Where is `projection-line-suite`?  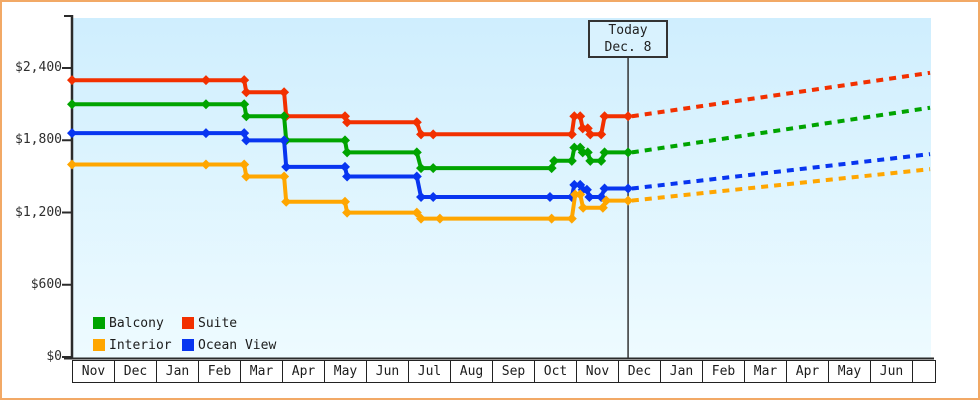 projection-line-suite is located at coordinates (781, 94).